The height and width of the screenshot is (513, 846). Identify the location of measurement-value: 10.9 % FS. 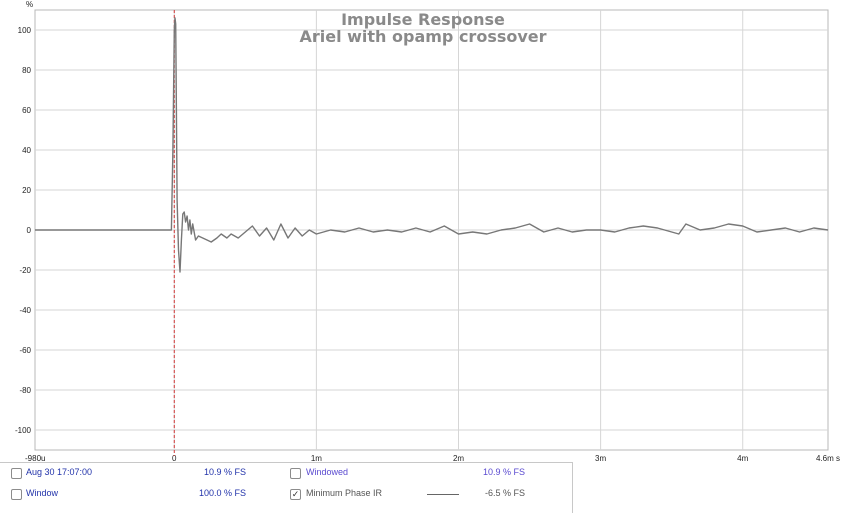
(224, 472).